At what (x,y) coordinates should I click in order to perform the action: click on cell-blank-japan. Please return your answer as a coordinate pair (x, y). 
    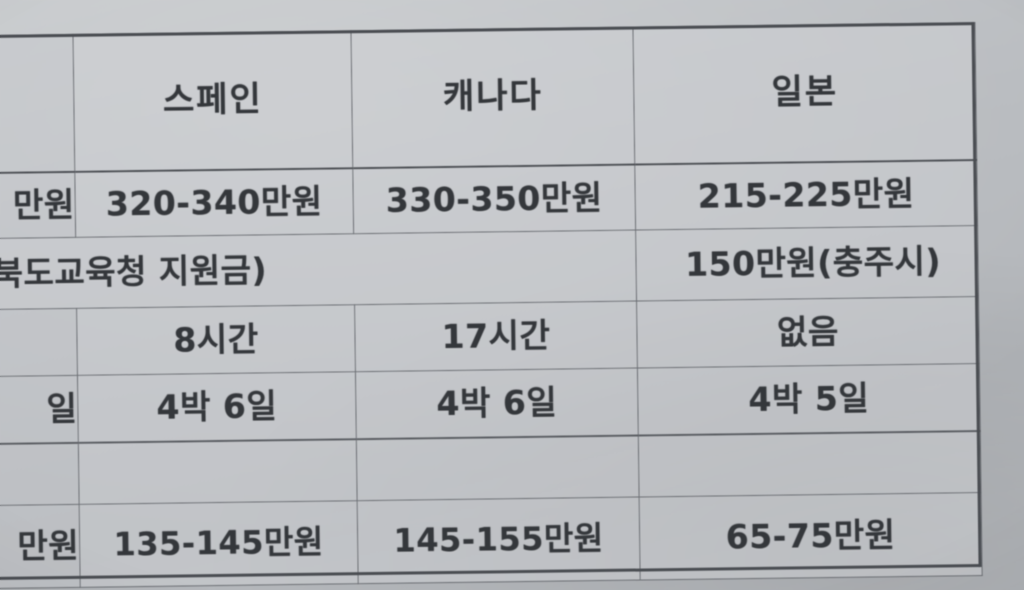
    Looking at the image, I should click on (810, 464).